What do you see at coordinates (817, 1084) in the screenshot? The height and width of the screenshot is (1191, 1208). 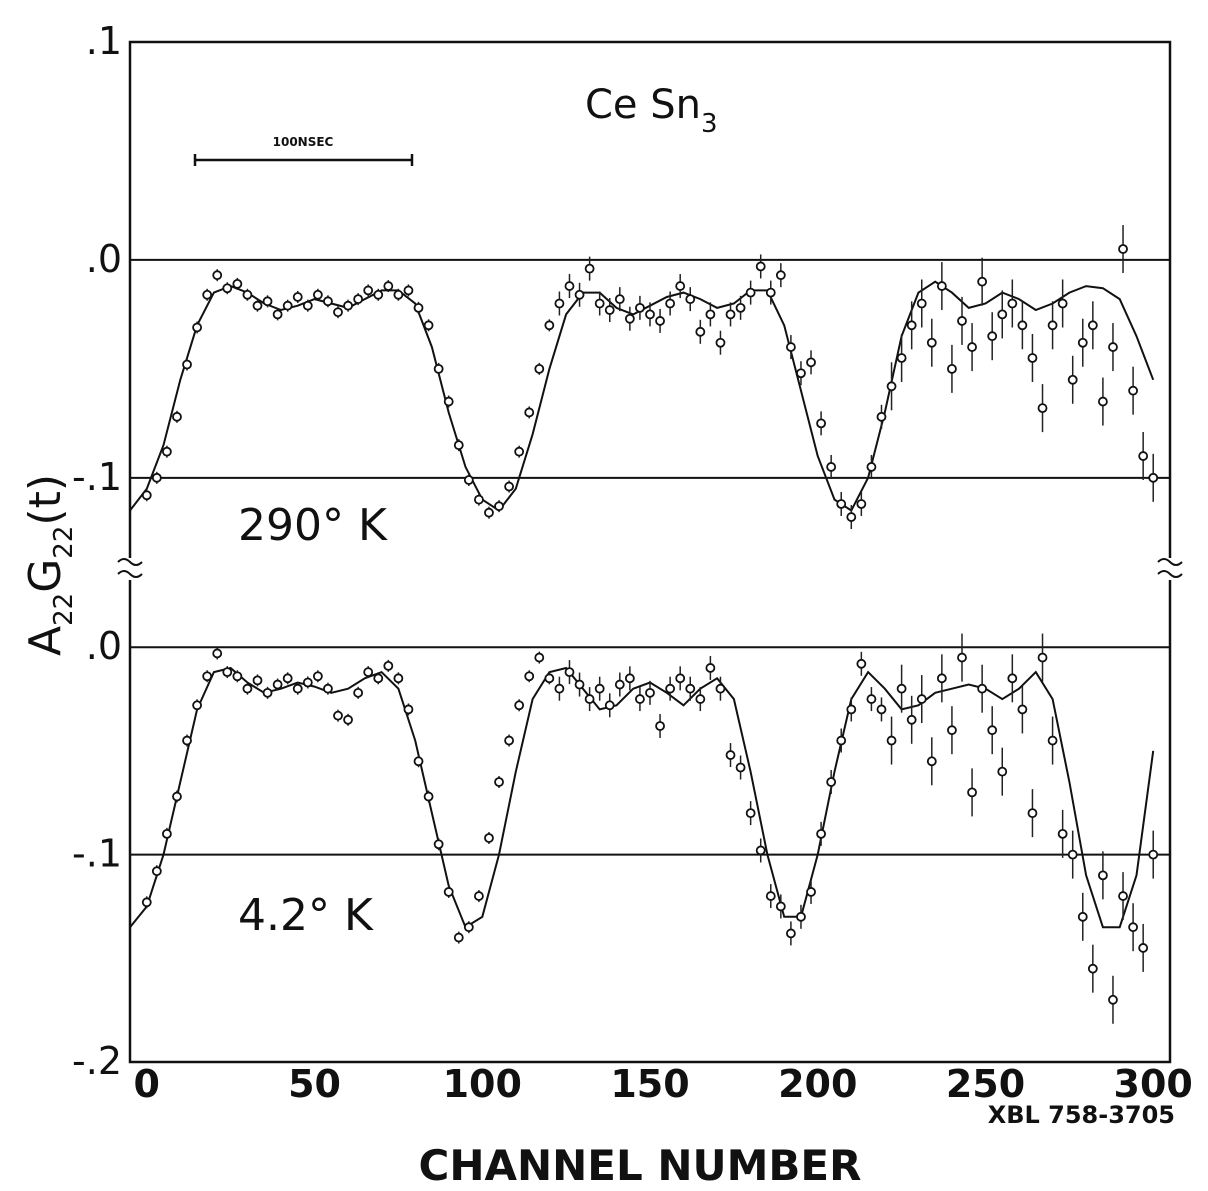 I see `x-tick-label: 200` at bounding box center [817, 1084].